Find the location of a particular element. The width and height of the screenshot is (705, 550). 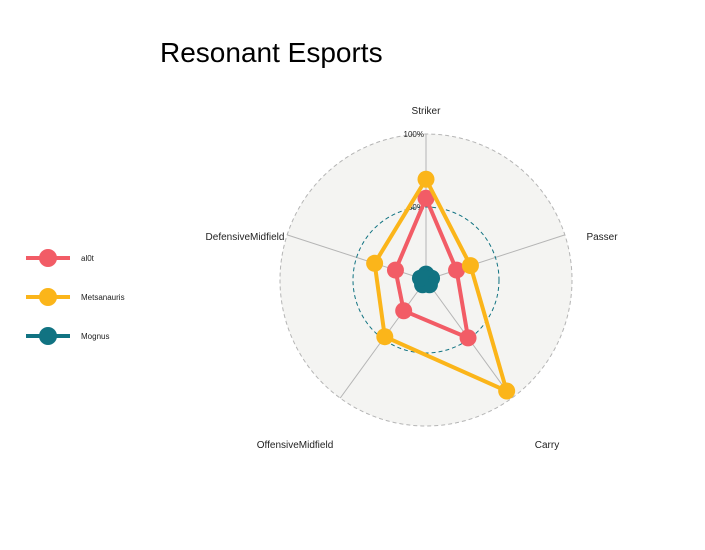

series-layer is located at coordinates (441, 285).